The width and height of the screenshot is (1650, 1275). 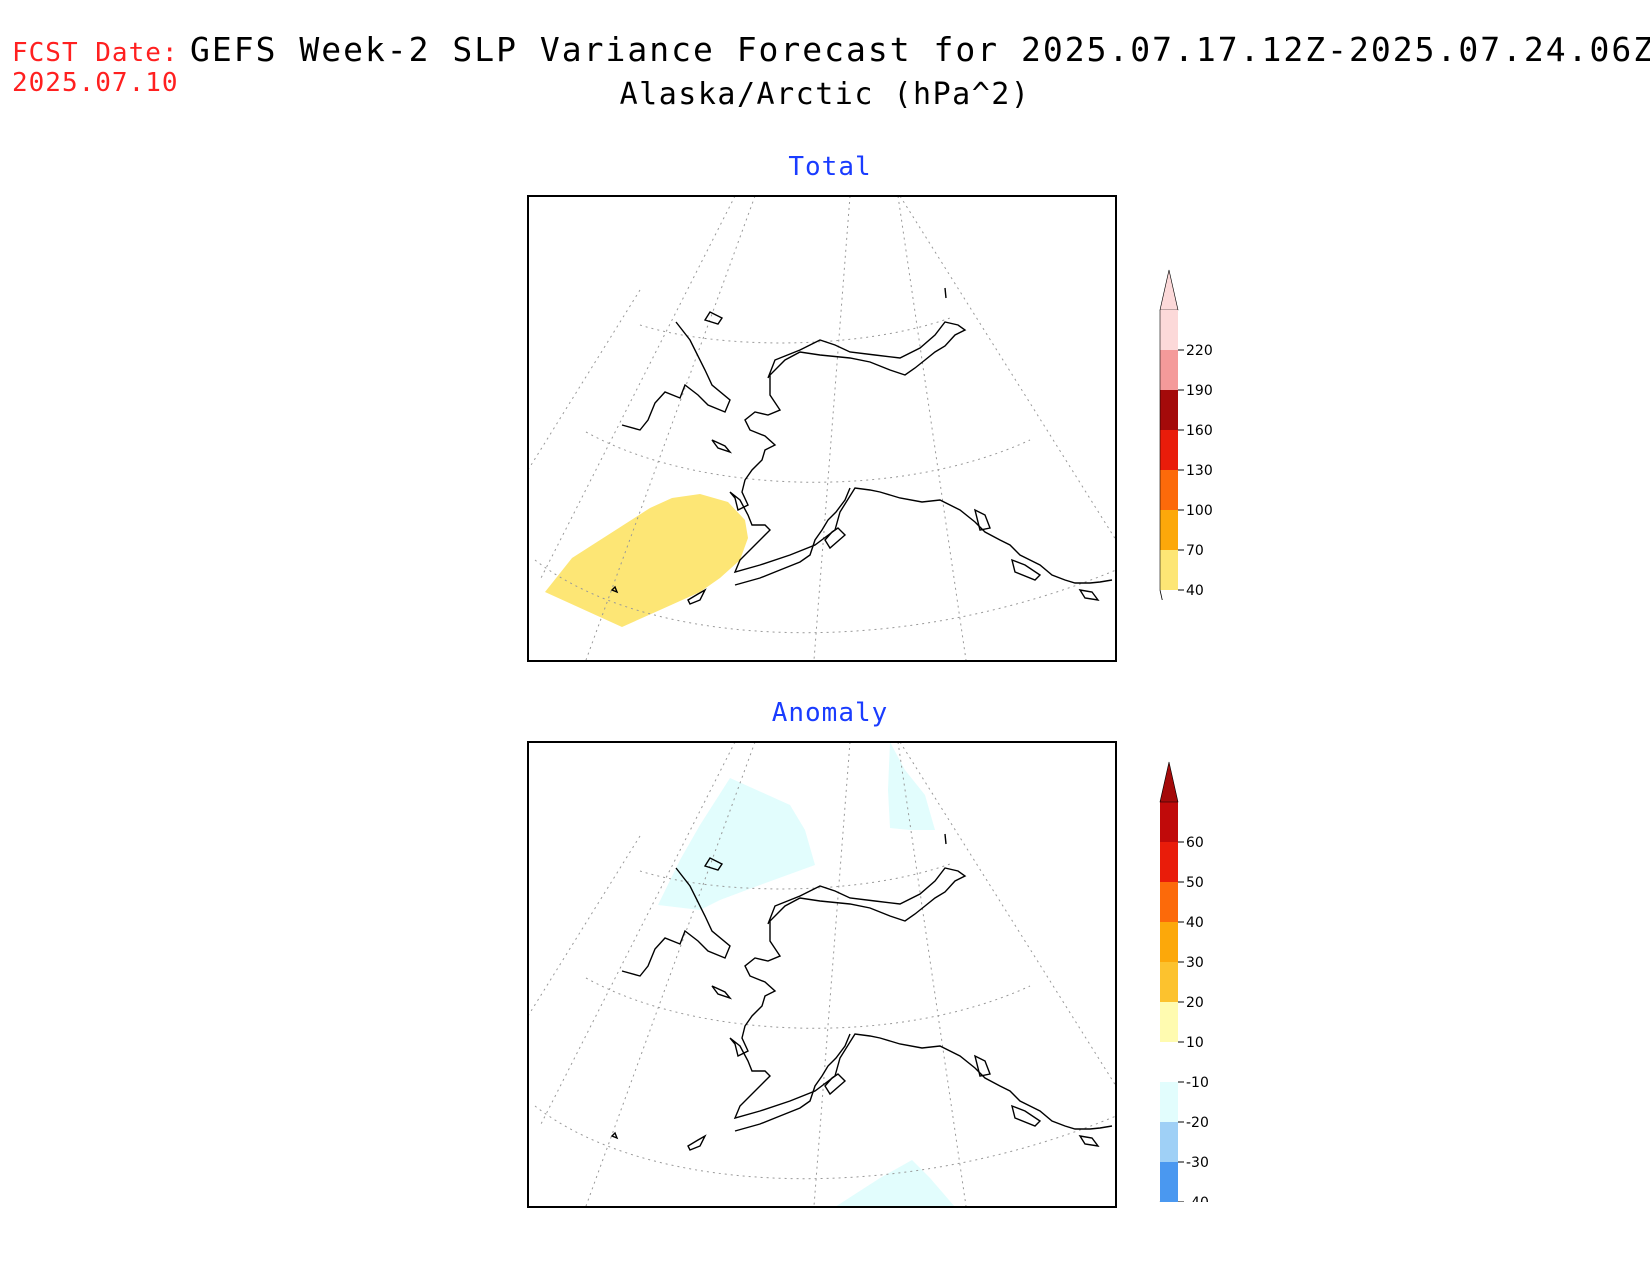 What do you see at coordinates (1199, 391) in the screenshot?
I see `colorbar-tick-label: 190` at bounding box center [1199, 391].